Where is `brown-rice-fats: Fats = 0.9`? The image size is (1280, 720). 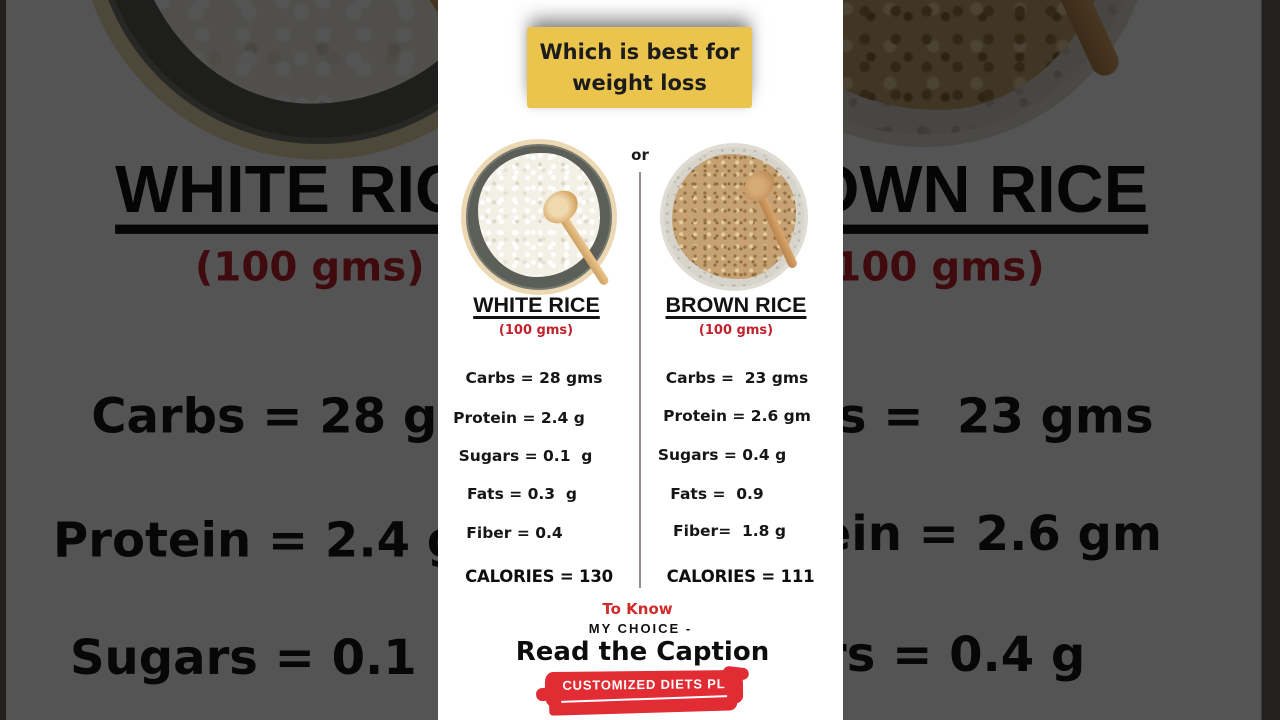 brown-rice-fats: Fats = 0.9 is located at coordinates (717, 494).